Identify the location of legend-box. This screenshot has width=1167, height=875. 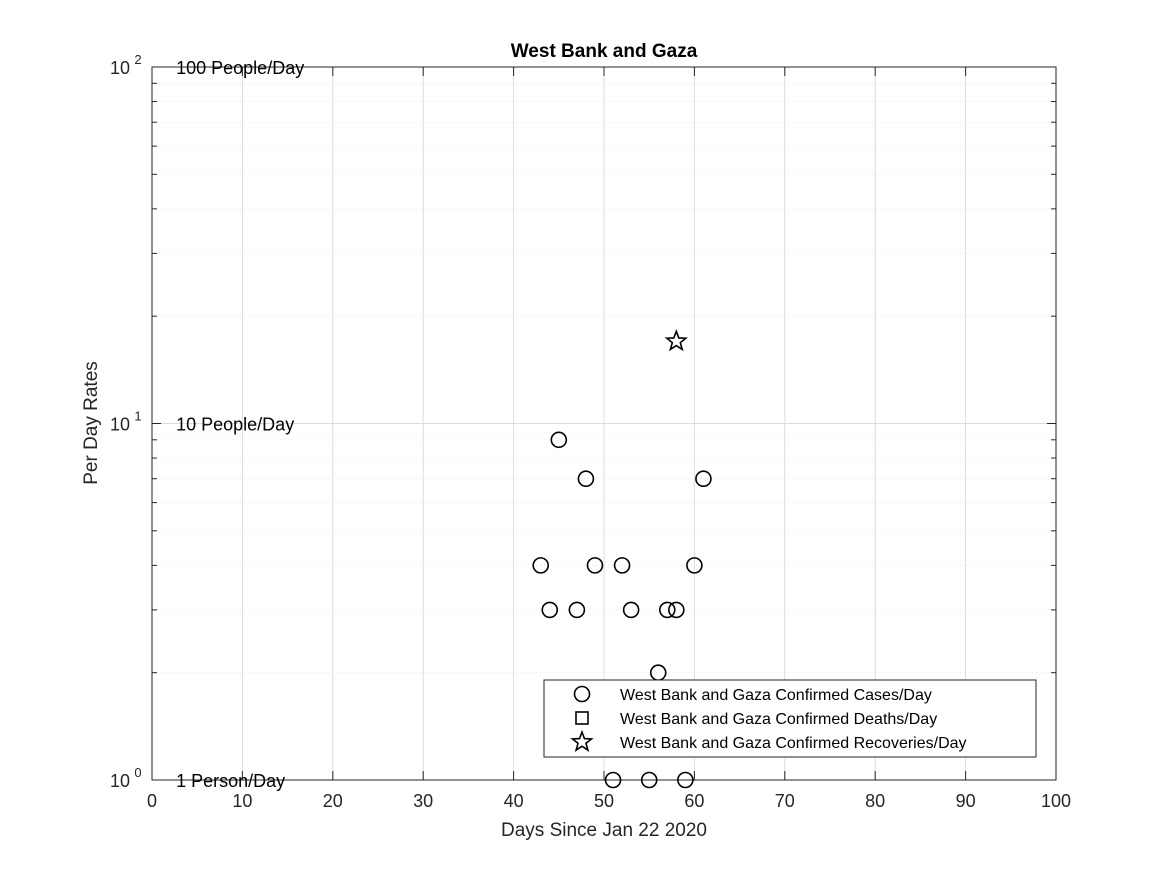
(790, 718).